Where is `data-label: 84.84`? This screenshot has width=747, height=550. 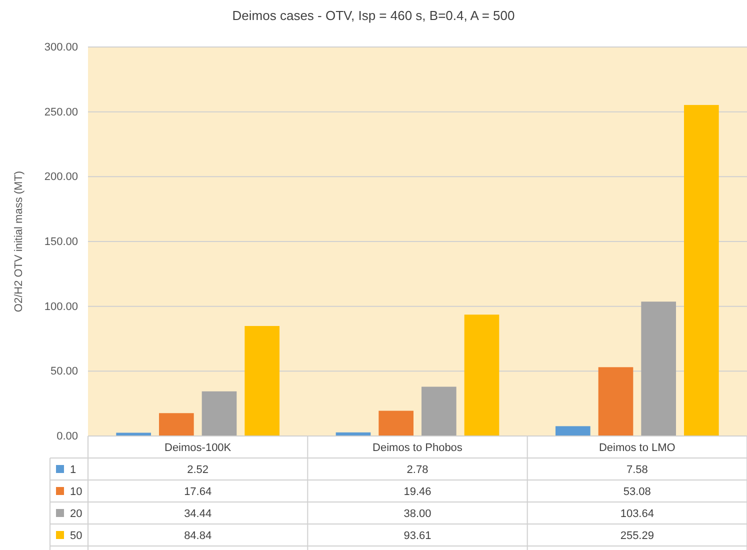 data-label: 84.84 is located at coordinates (198, 536).